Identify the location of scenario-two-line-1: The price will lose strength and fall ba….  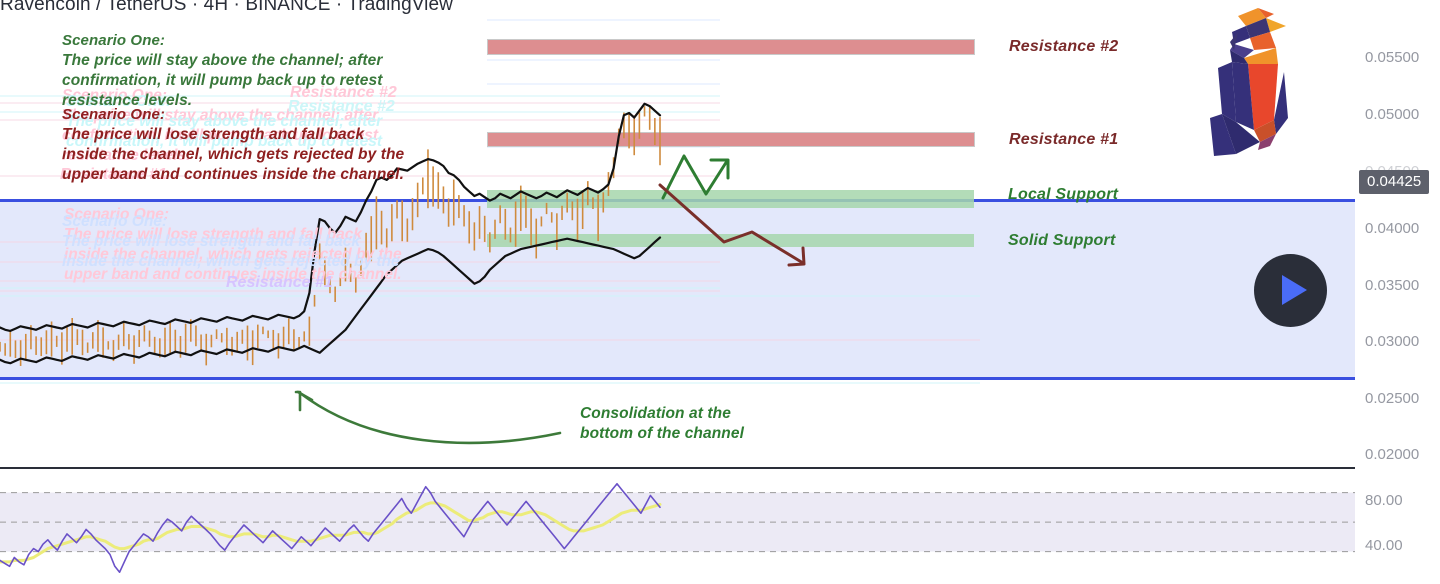
(213, 134).